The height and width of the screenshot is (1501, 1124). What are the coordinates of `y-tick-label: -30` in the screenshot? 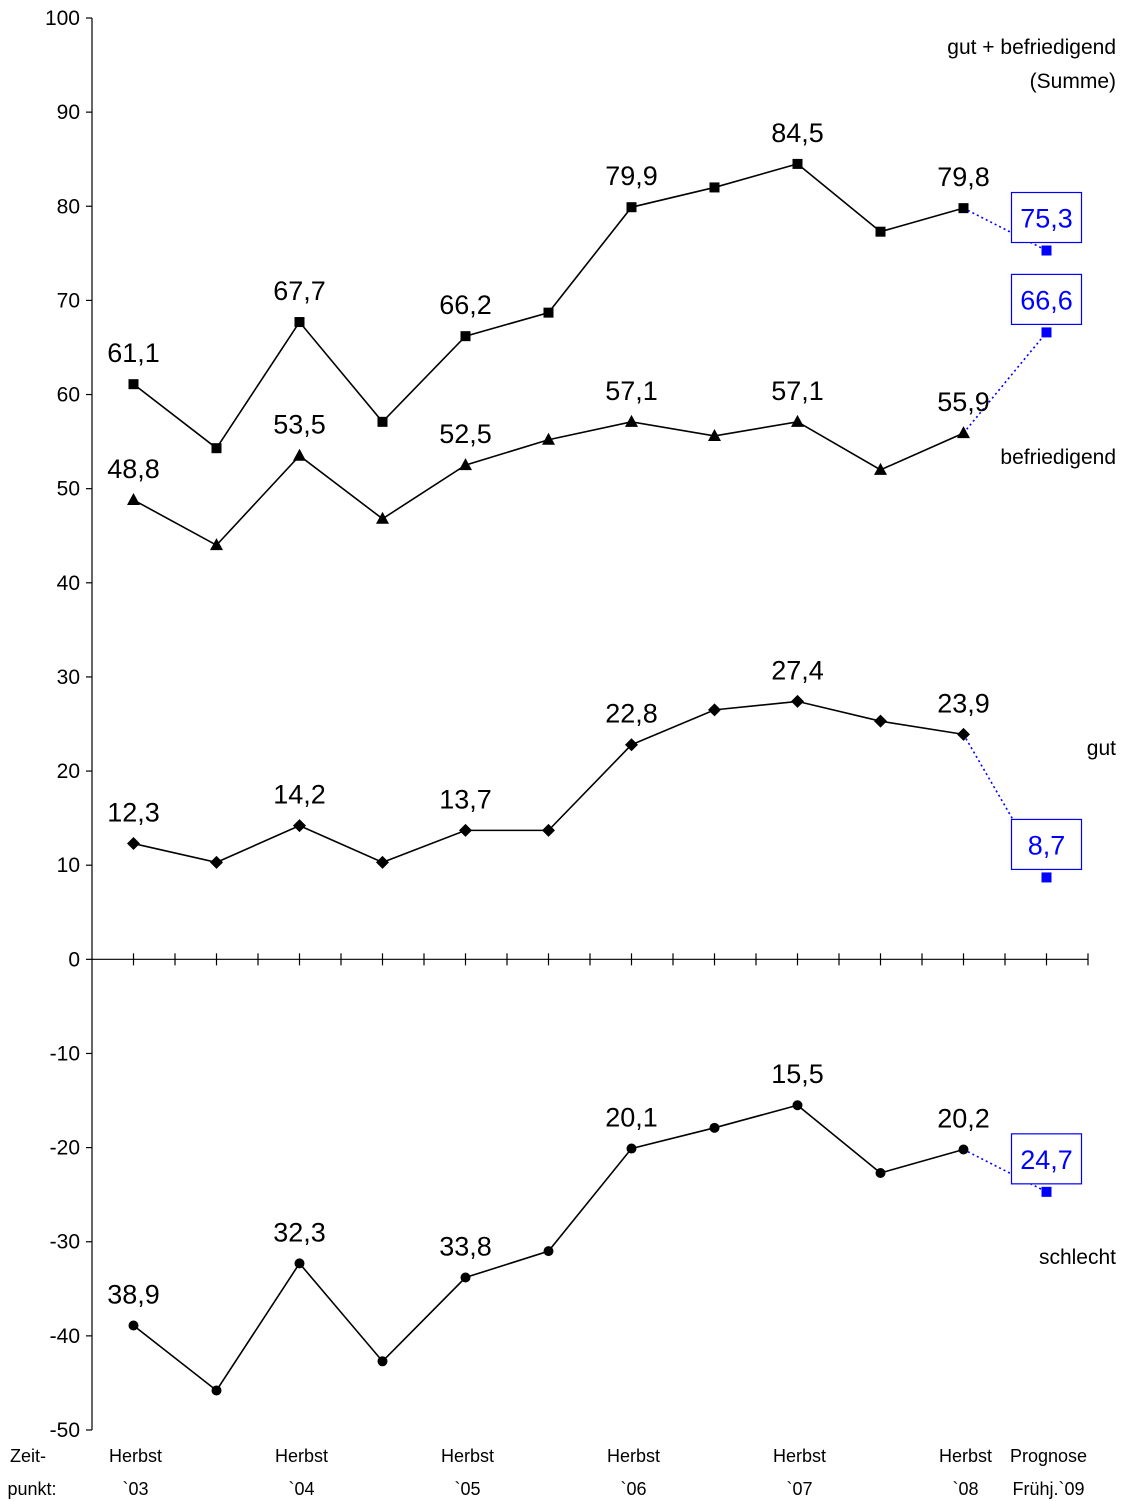 It's located at (65, 1242).